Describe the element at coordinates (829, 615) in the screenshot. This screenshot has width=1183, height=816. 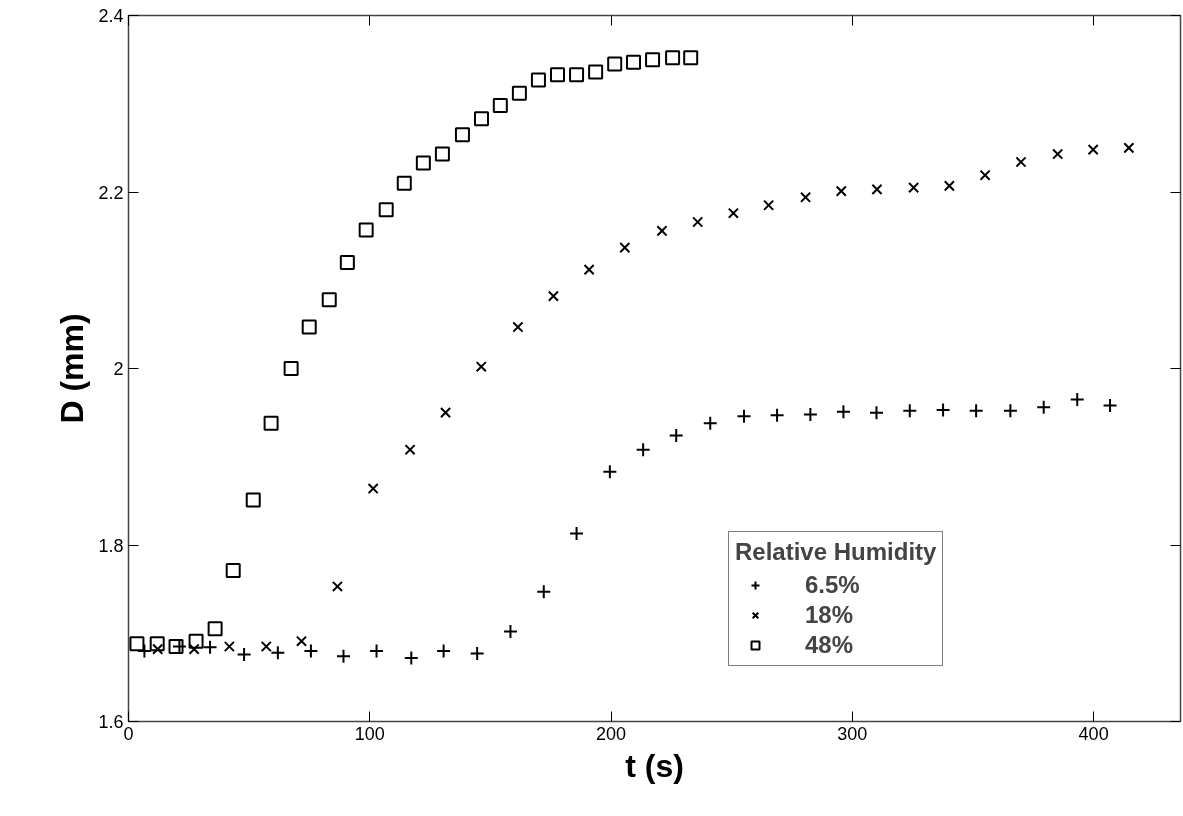
I see `legend-label: 18%` at that location.